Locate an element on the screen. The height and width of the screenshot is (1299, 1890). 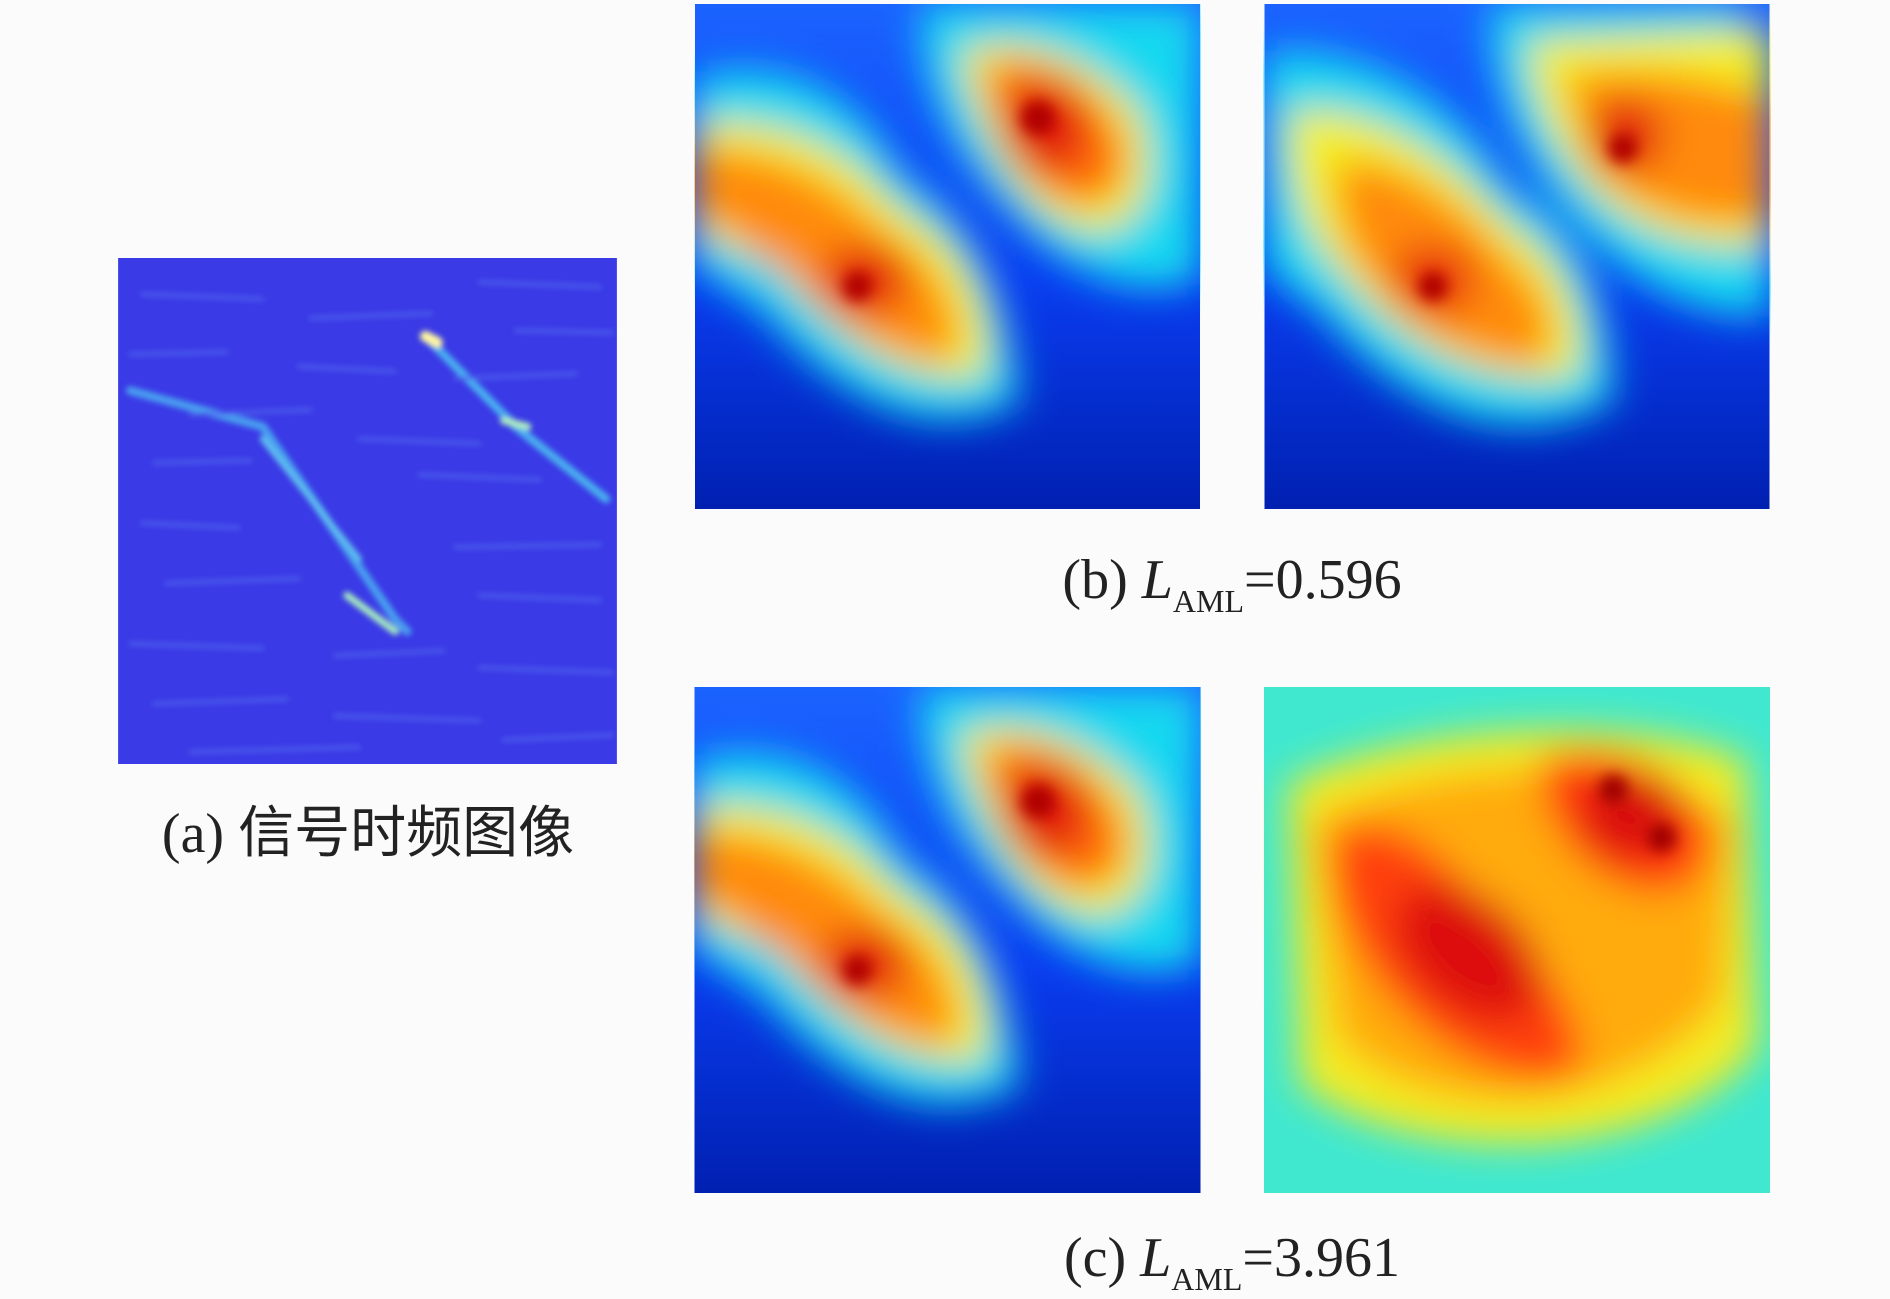
value: 0.596 is located at coordinates (1338, 580).